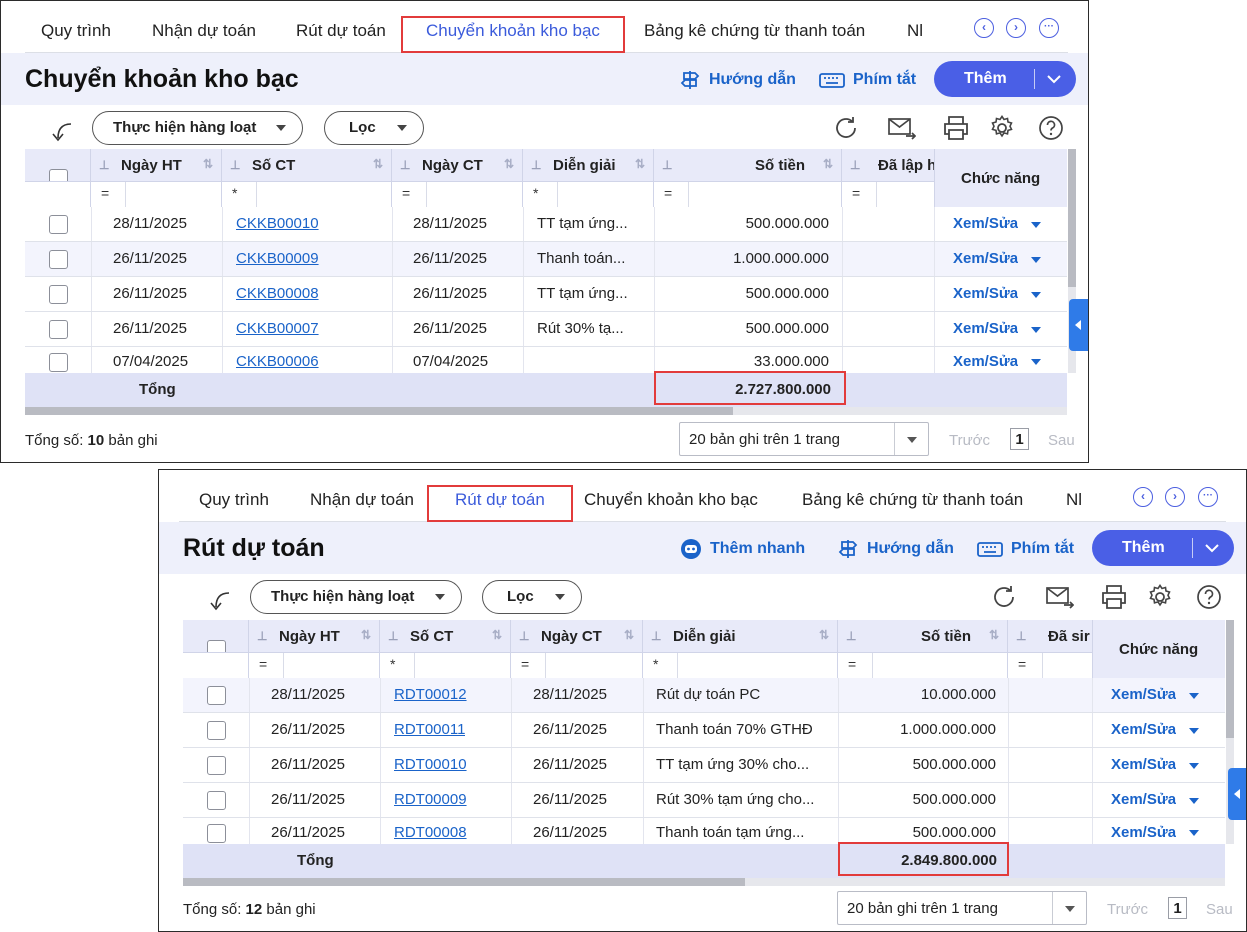 The image size is (1247, 932). Describe the element at coordinates (962, 908) in the screenshot. I see `page-size-select: 20 bản ghi trên 1 trang` at that location.